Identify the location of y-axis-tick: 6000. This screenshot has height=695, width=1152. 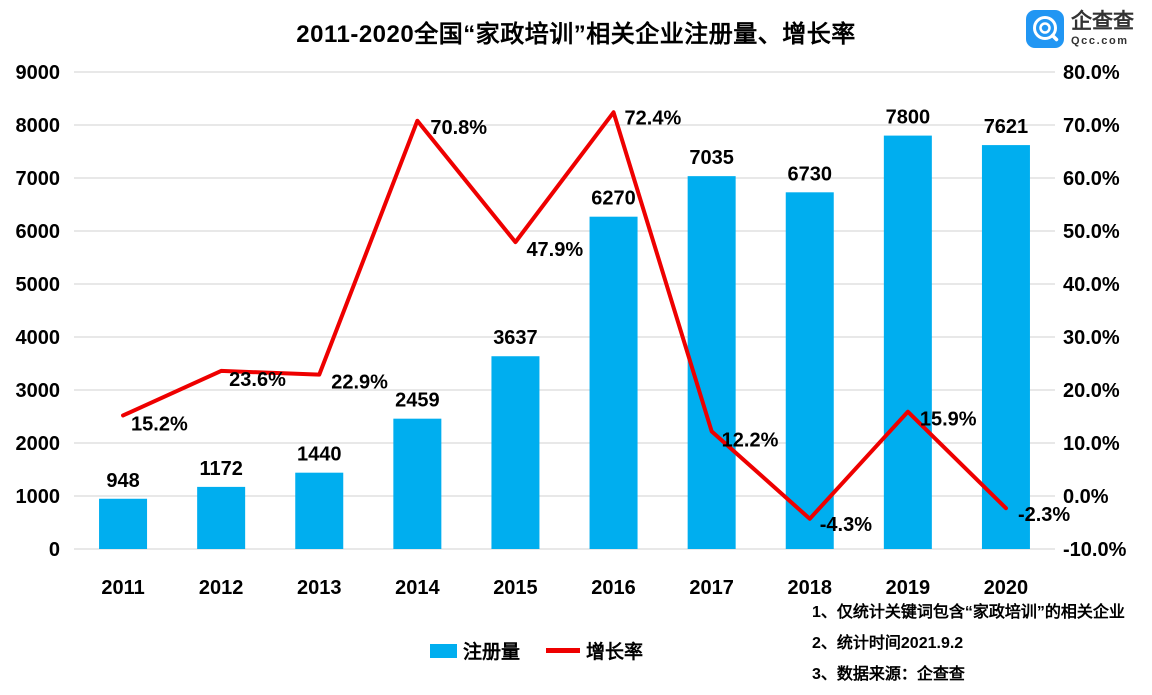
(38, 232).